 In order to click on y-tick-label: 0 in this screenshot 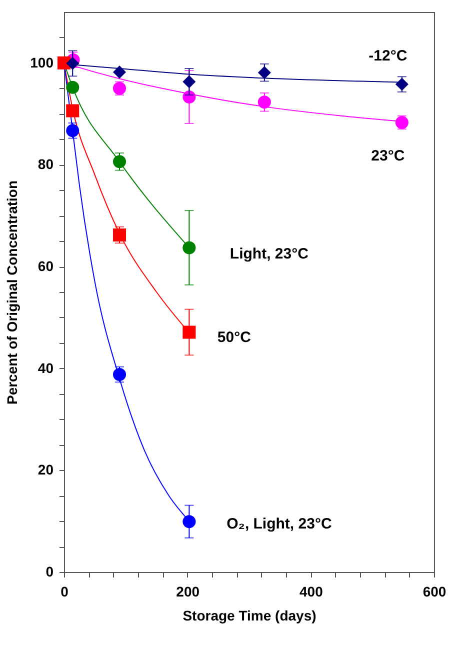, I will do `click(50, 572)`.